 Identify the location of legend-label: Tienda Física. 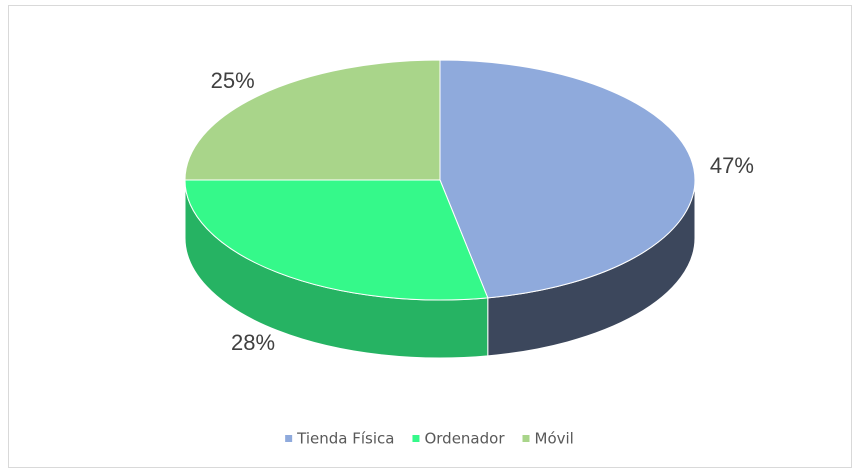
(345, 439).